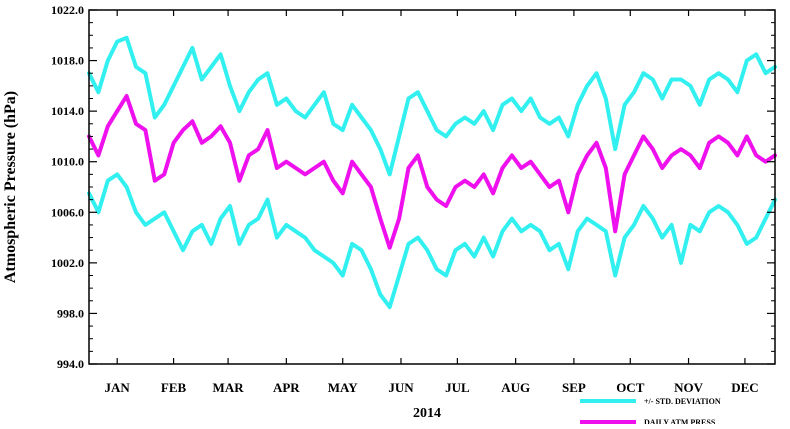 Image resolution: width=790 pixels, height=429 pixels. I want to click on x-tick-label: AUG, so click(515, 387).